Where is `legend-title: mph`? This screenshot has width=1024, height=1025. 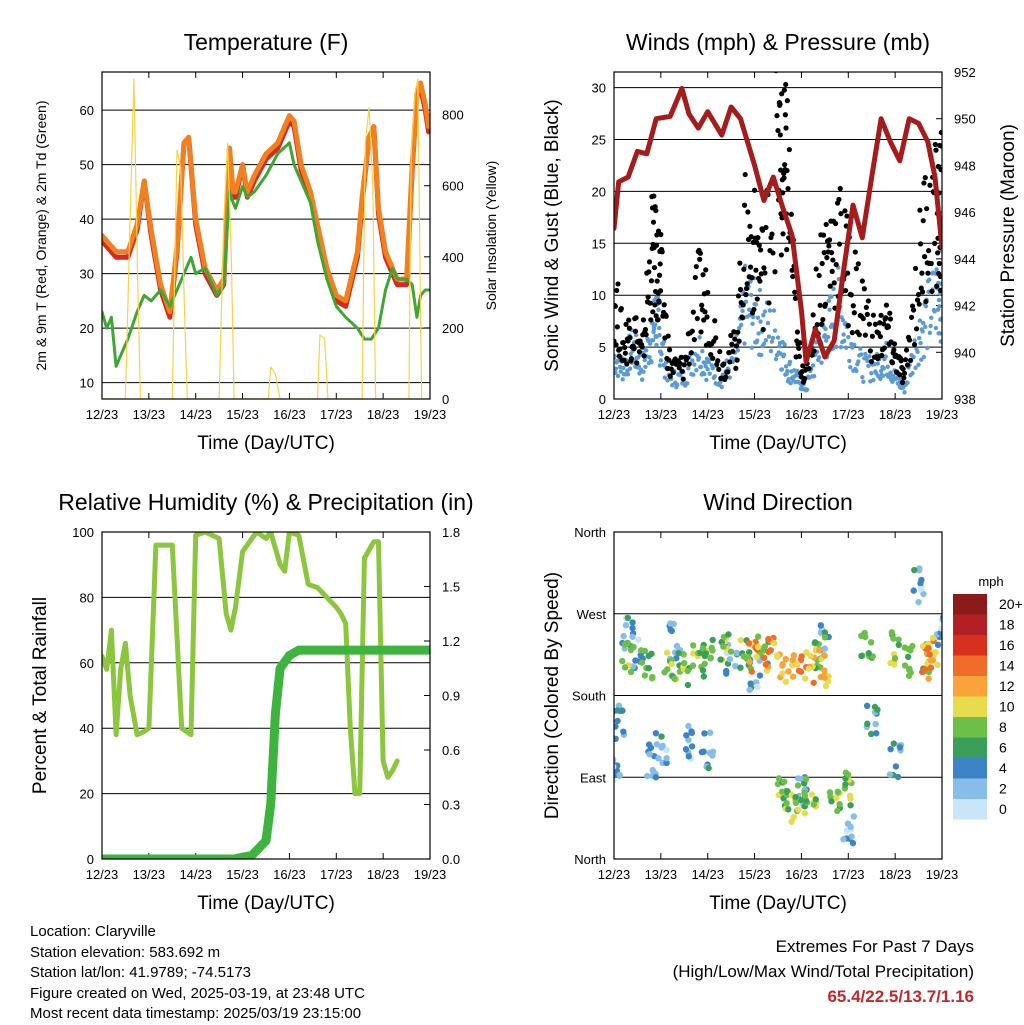
legend-title: mph is located at coordinates (990, 581).